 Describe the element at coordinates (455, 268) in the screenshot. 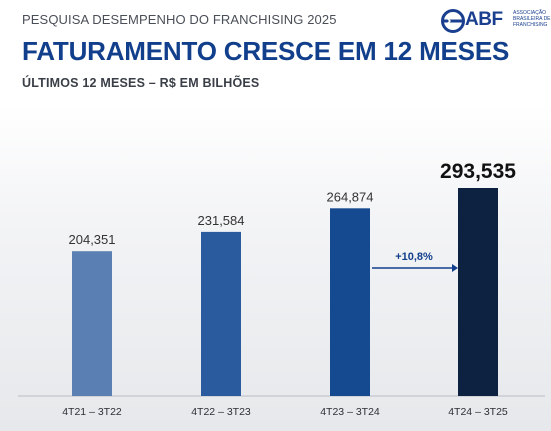

I see `growth-arrow-head` at that location.